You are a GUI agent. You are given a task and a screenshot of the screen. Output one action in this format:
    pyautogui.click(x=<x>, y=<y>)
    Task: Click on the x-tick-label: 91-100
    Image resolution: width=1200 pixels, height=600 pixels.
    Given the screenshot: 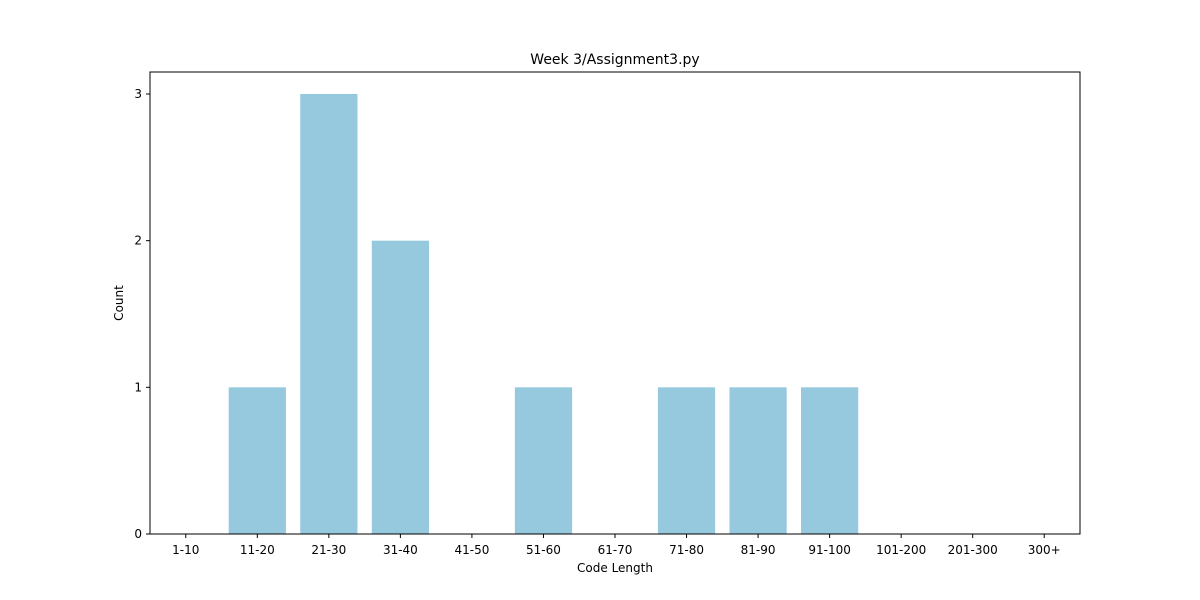 What is the action you would take?
    pyautogui.click(x=829, y=550)
    